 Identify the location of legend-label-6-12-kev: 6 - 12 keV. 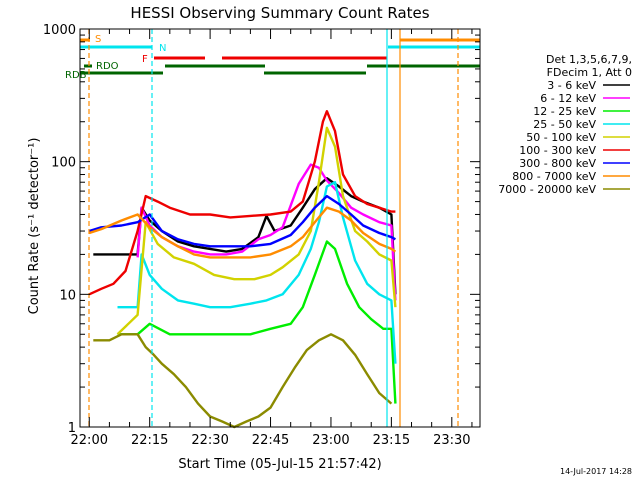
(568, 98).